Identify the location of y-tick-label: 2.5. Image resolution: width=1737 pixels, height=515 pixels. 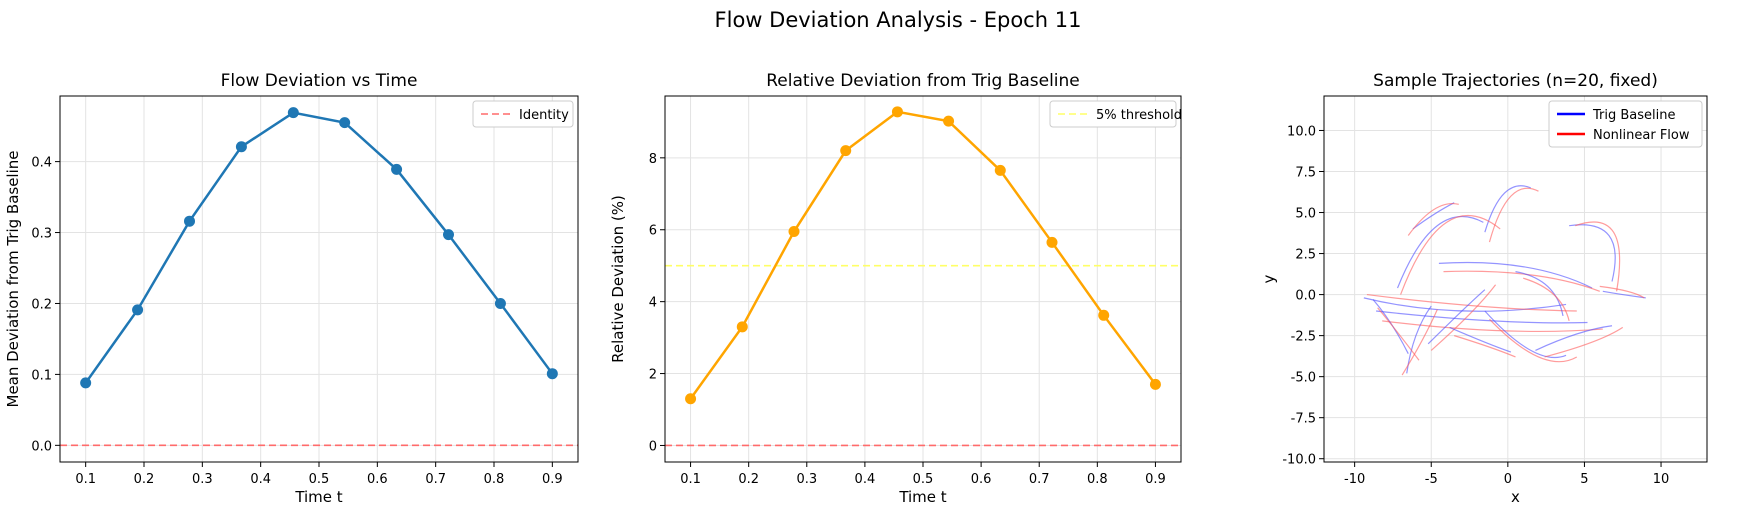
(1305, 255).